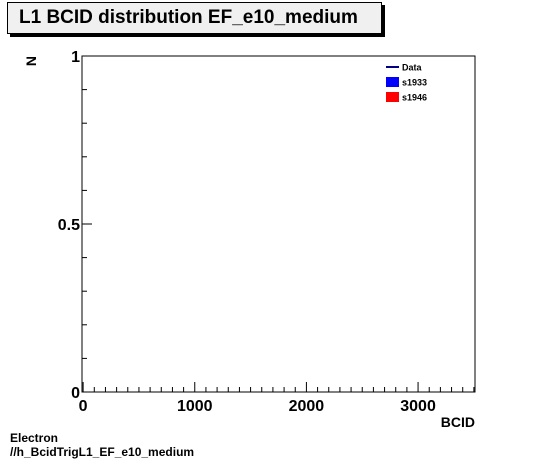  I want to click on footer-histogram-path: //h_BcidTrigL1_EF_e10_medium, so click(102, 452).